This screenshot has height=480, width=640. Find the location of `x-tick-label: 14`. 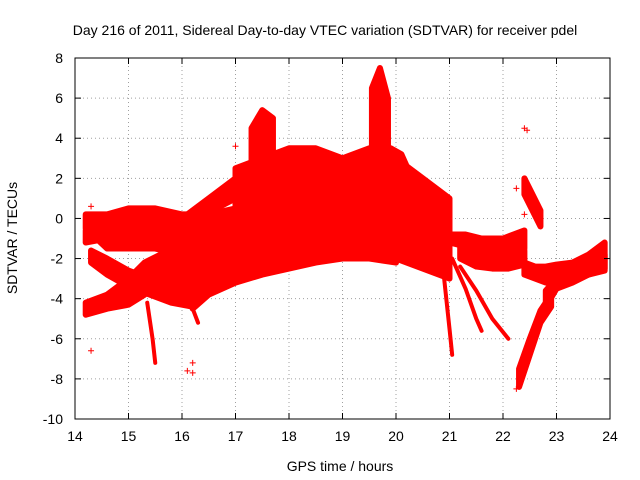

x-tick-label: 14 is located at coordinates (75, 436).